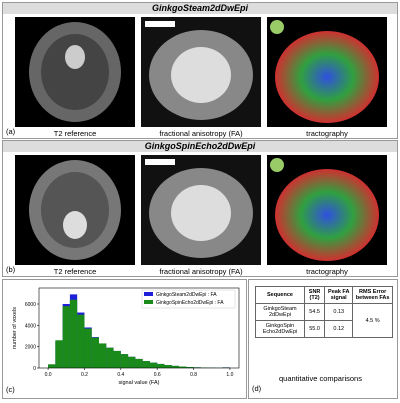  Describe the element at coordinates (48, 375) in the screenshot. I see `x-tick-label: 0.0` at that location.